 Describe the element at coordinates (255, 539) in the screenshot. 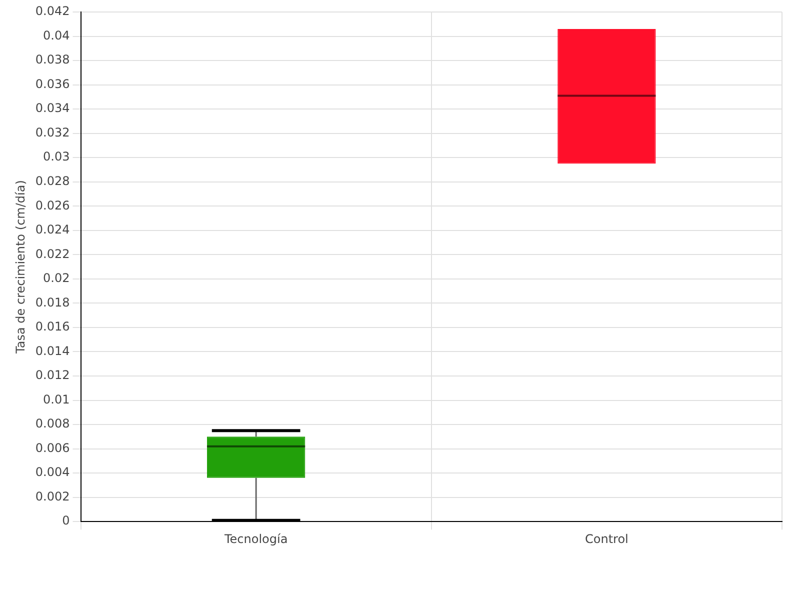

I see `x-tick-label: Tecnología` at that location.